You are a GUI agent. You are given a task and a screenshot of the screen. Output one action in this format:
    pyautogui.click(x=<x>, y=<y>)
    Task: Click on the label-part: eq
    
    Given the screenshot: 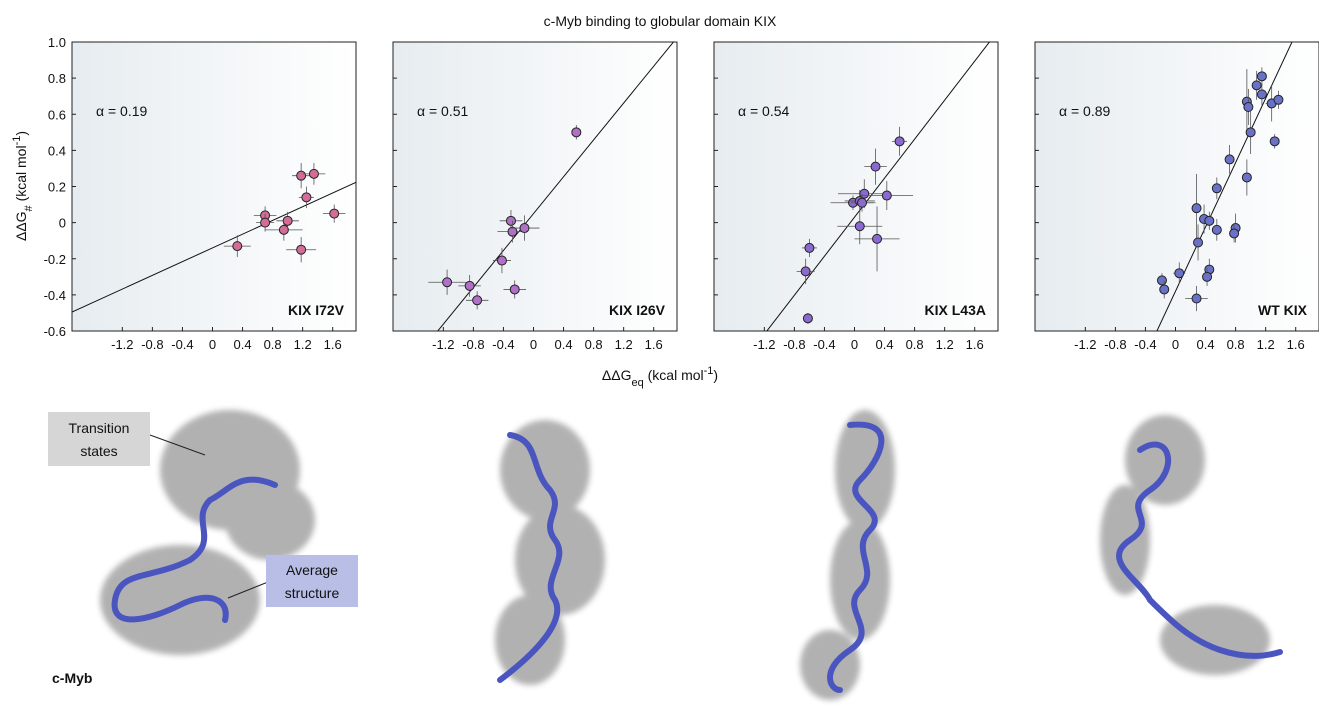 What is the action you would take?
    pyautogui.click(x=637, y=383)
    